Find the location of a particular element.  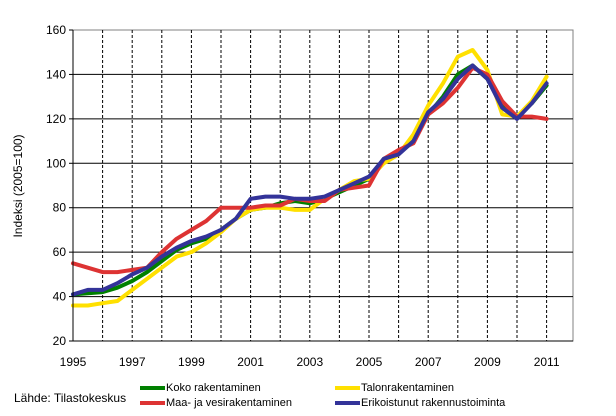

x-tick-label: 2001 is located at coordinates (250, 362).